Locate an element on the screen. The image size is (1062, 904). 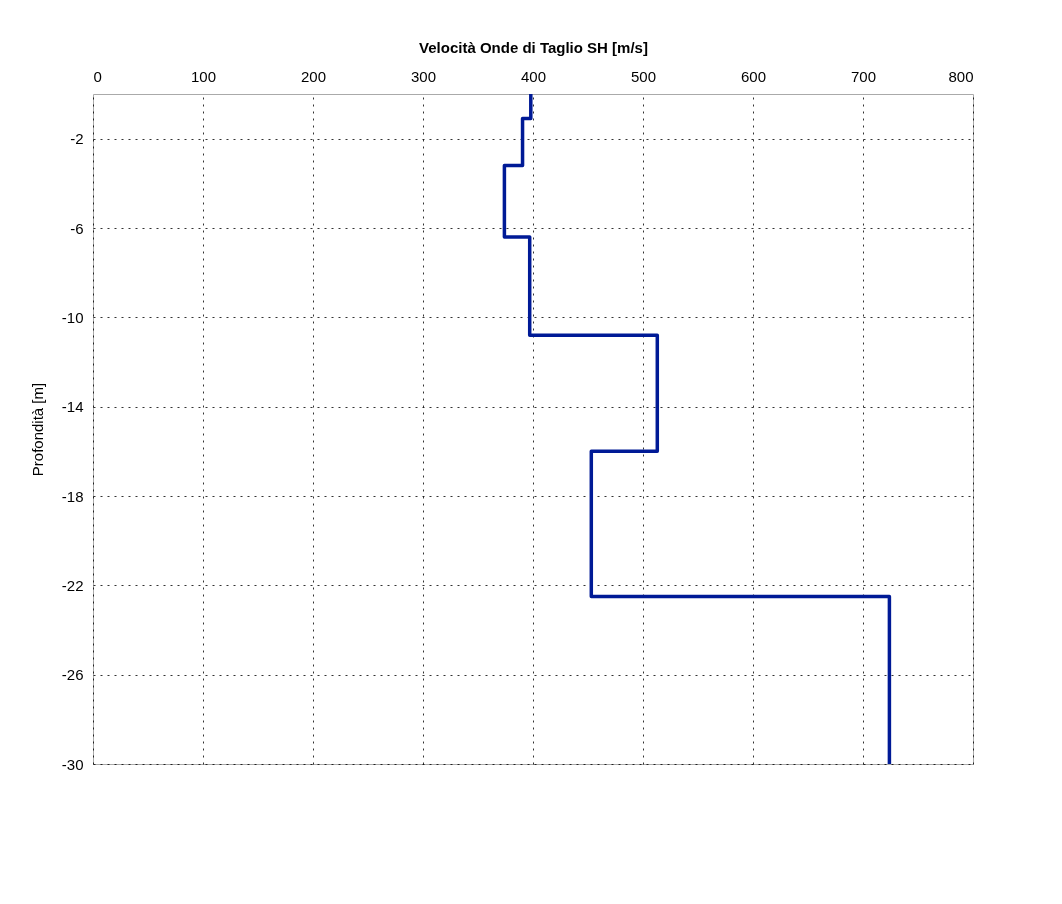
y-tick-label: -26 is located at coordinates (72, 675).